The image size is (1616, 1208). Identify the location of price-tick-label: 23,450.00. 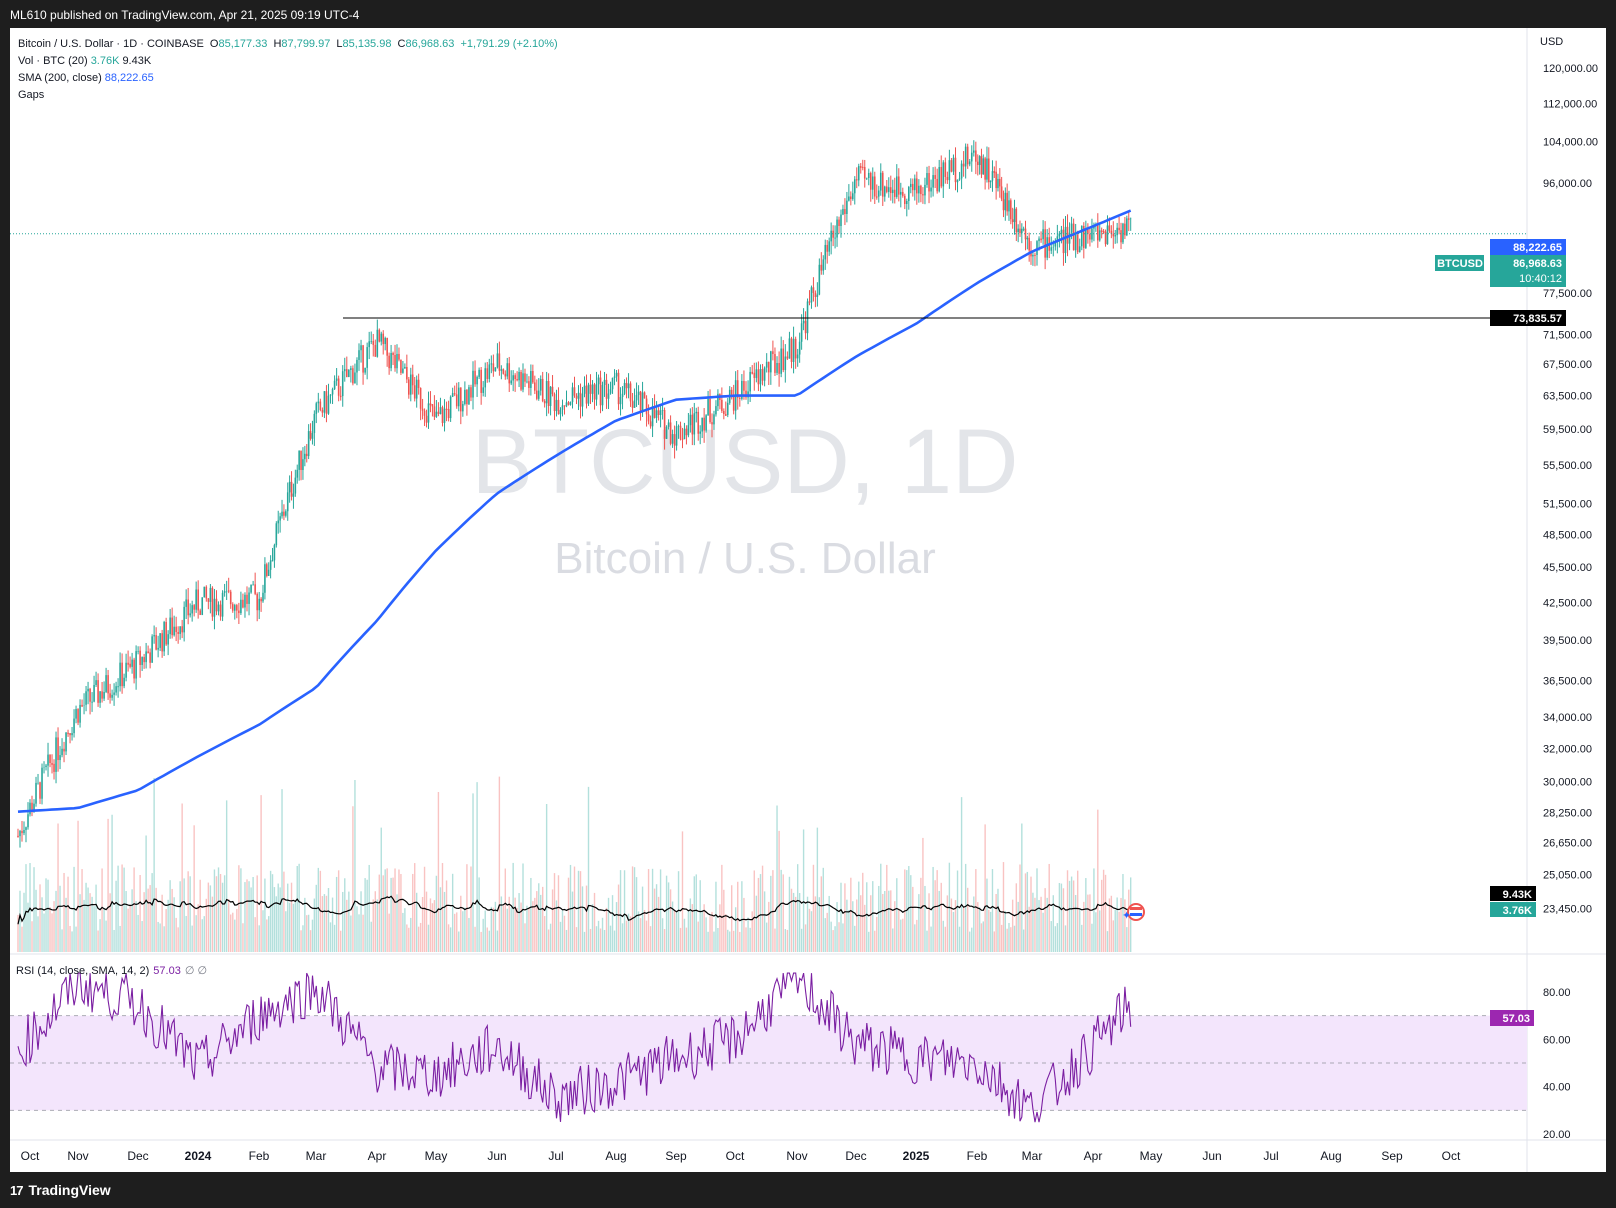
(1567, 909).